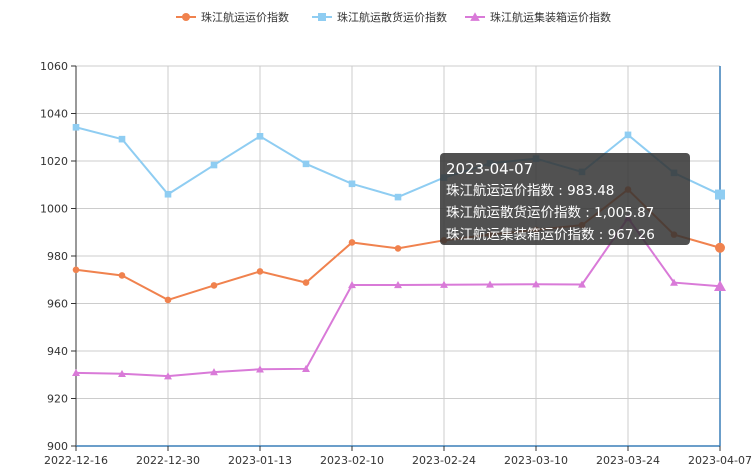  I want to click on y-axis-ticks: 900 920 940 960 980 1000 1020 1040 1060, so click(58, 256).